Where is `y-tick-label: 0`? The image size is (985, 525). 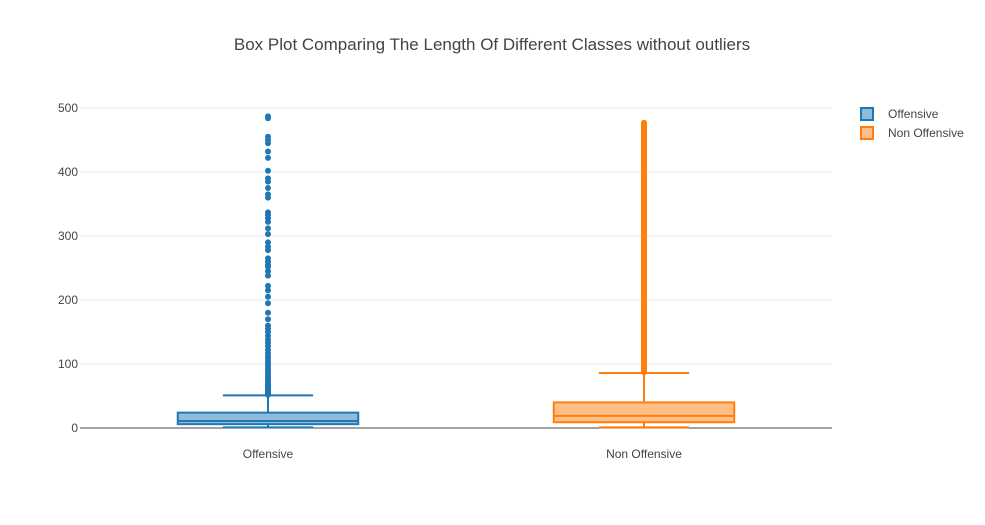 y-tick-label: 0 is located at coordinates (74, 428).